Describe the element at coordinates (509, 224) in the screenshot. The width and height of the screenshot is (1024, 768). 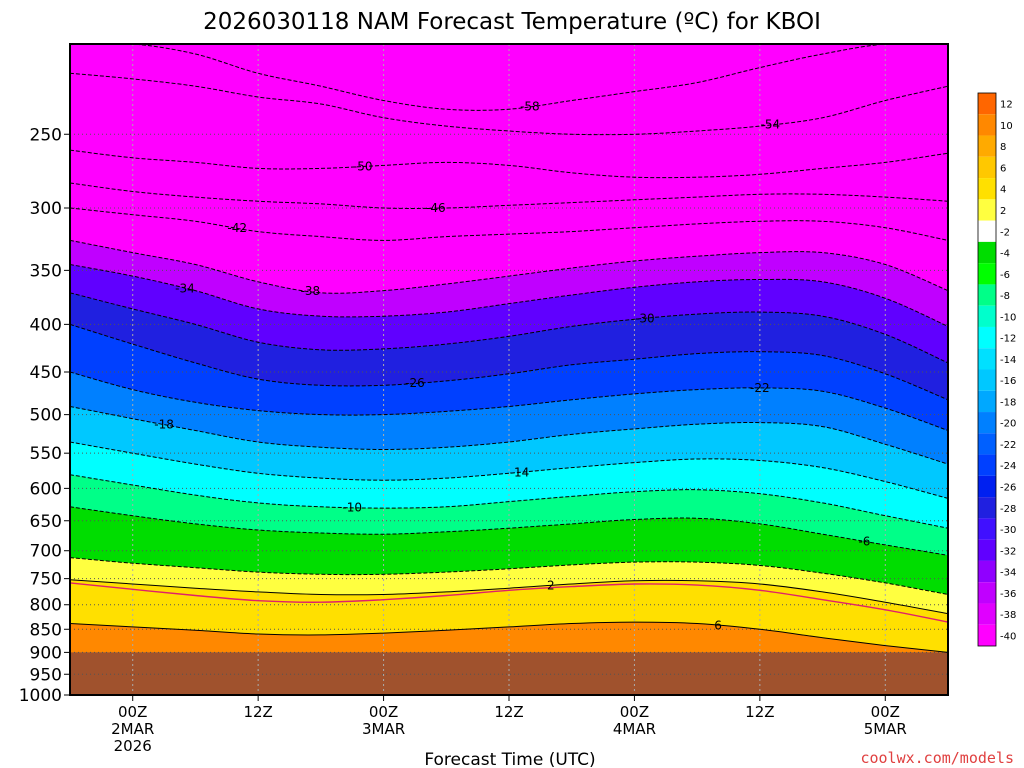
I see `contour-m42` at that location.